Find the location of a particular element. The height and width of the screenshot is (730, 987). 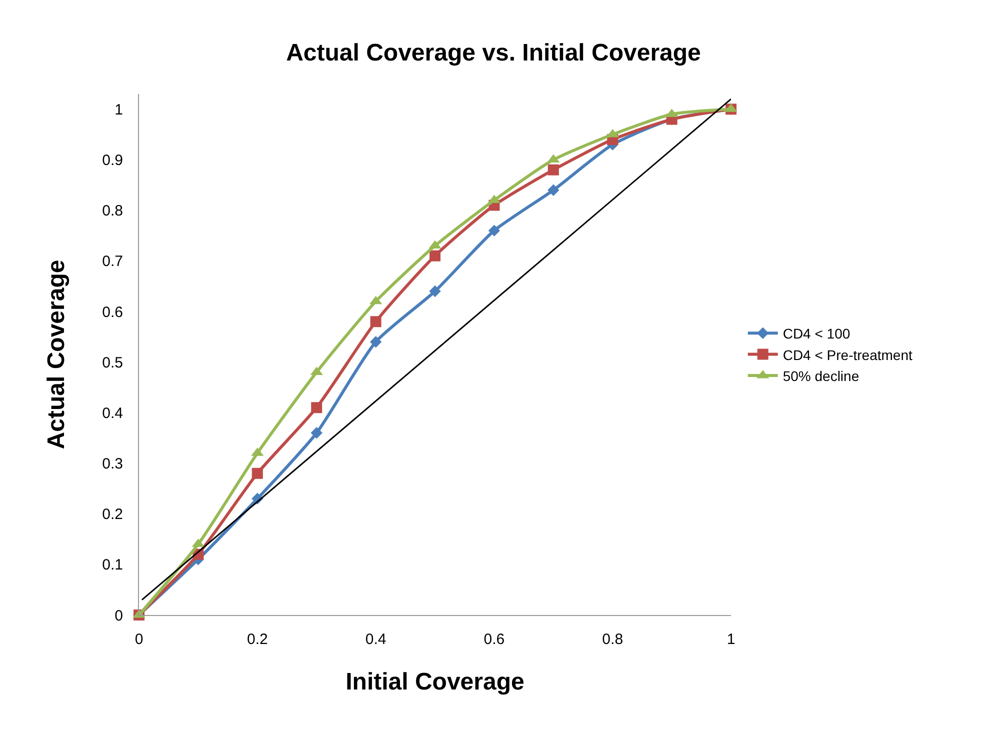

y-tick-label: 0.3 is located at coordinates (112, 464).